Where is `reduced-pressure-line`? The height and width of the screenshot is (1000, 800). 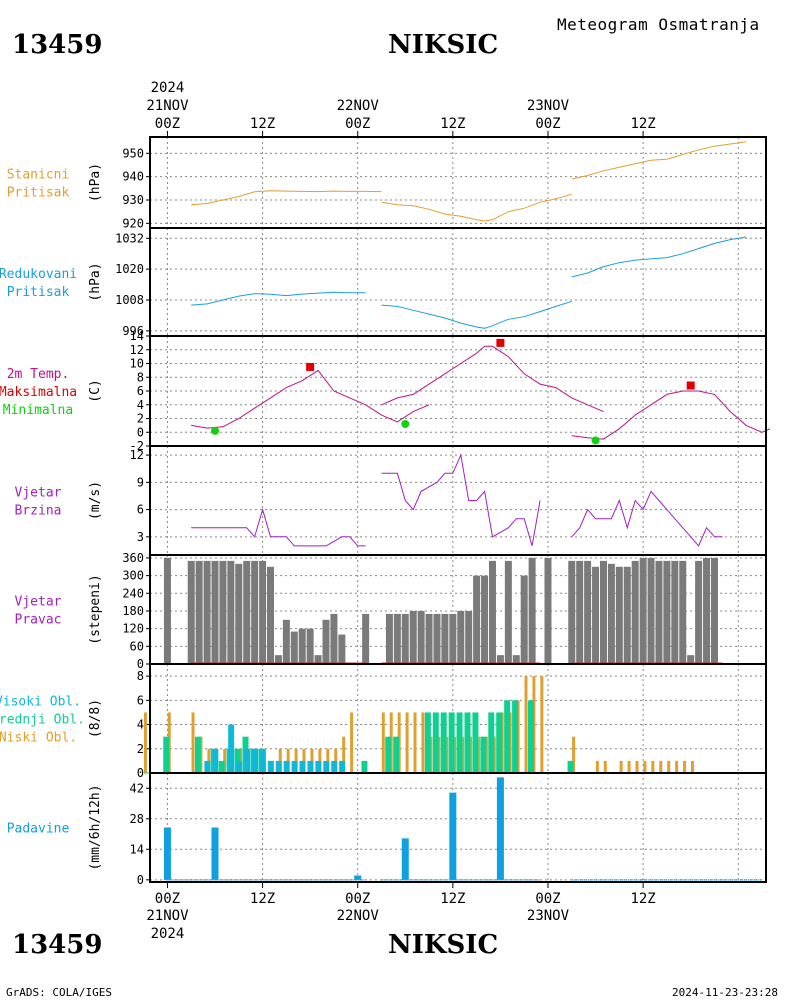
reduced-pressure-line is located at coordinates (659, 257).